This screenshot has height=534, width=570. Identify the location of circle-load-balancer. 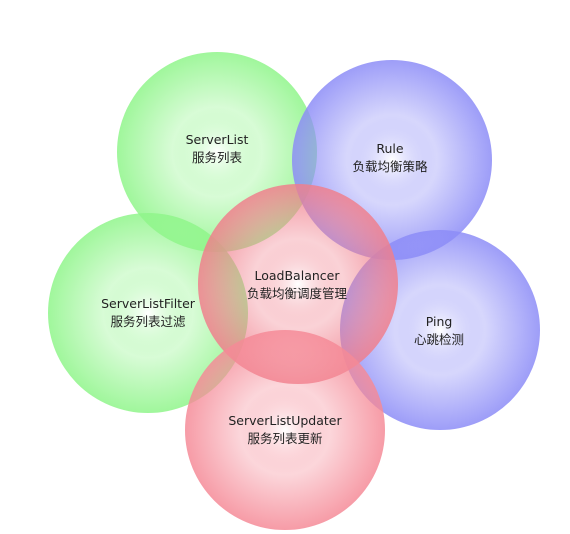
(298, 284).